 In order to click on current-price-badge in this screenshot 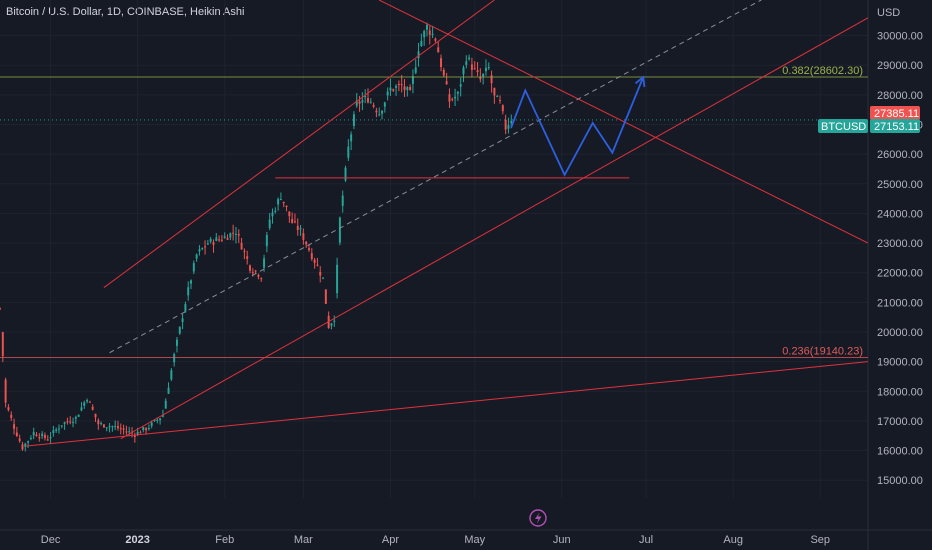, I will do `click(895, 126)`.